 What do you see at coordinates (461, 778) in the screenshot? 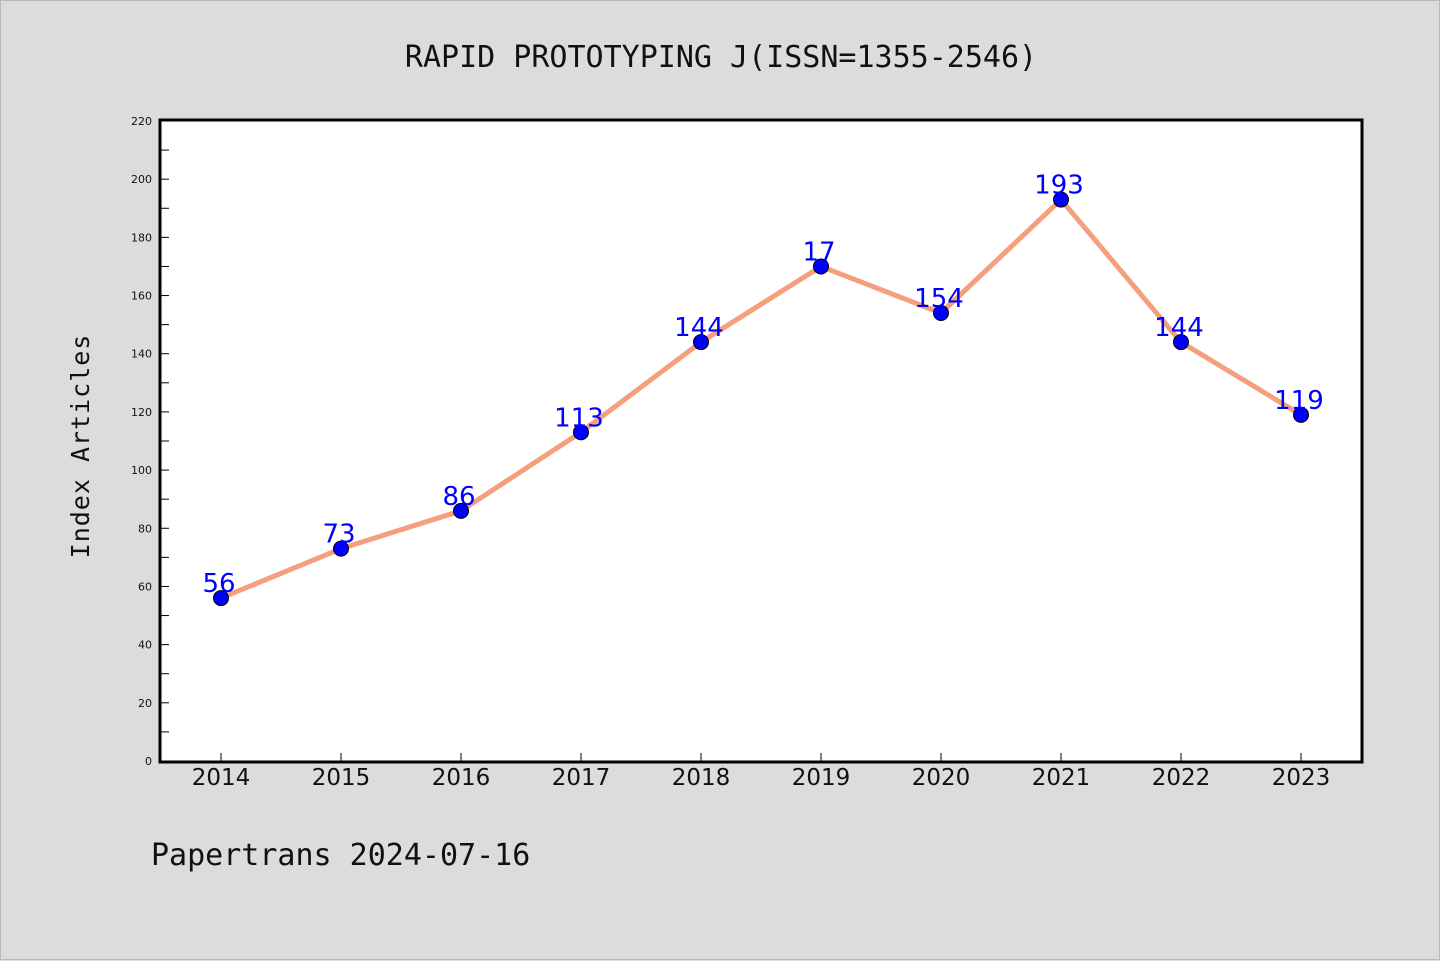
I see `x-tick-label: 2016` at bounding box center [461, 778].